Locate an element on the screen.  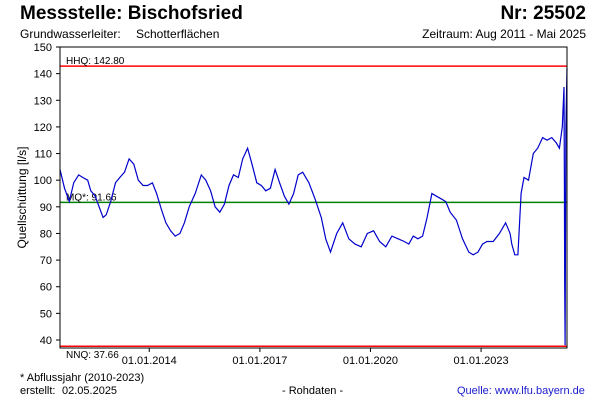
y-tick-label: 130 is located at coordinates (43, 101).